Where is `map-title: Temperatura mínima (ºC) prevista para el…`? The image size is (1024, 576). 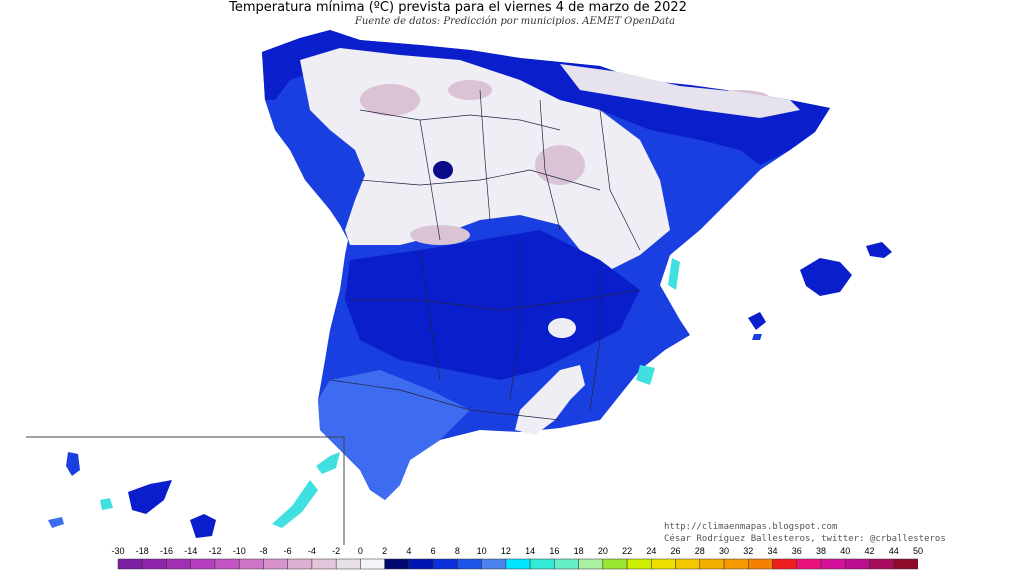 map-title: Temperatura mínima (ºC) prevista para el… is located at coordinates (458, 7).